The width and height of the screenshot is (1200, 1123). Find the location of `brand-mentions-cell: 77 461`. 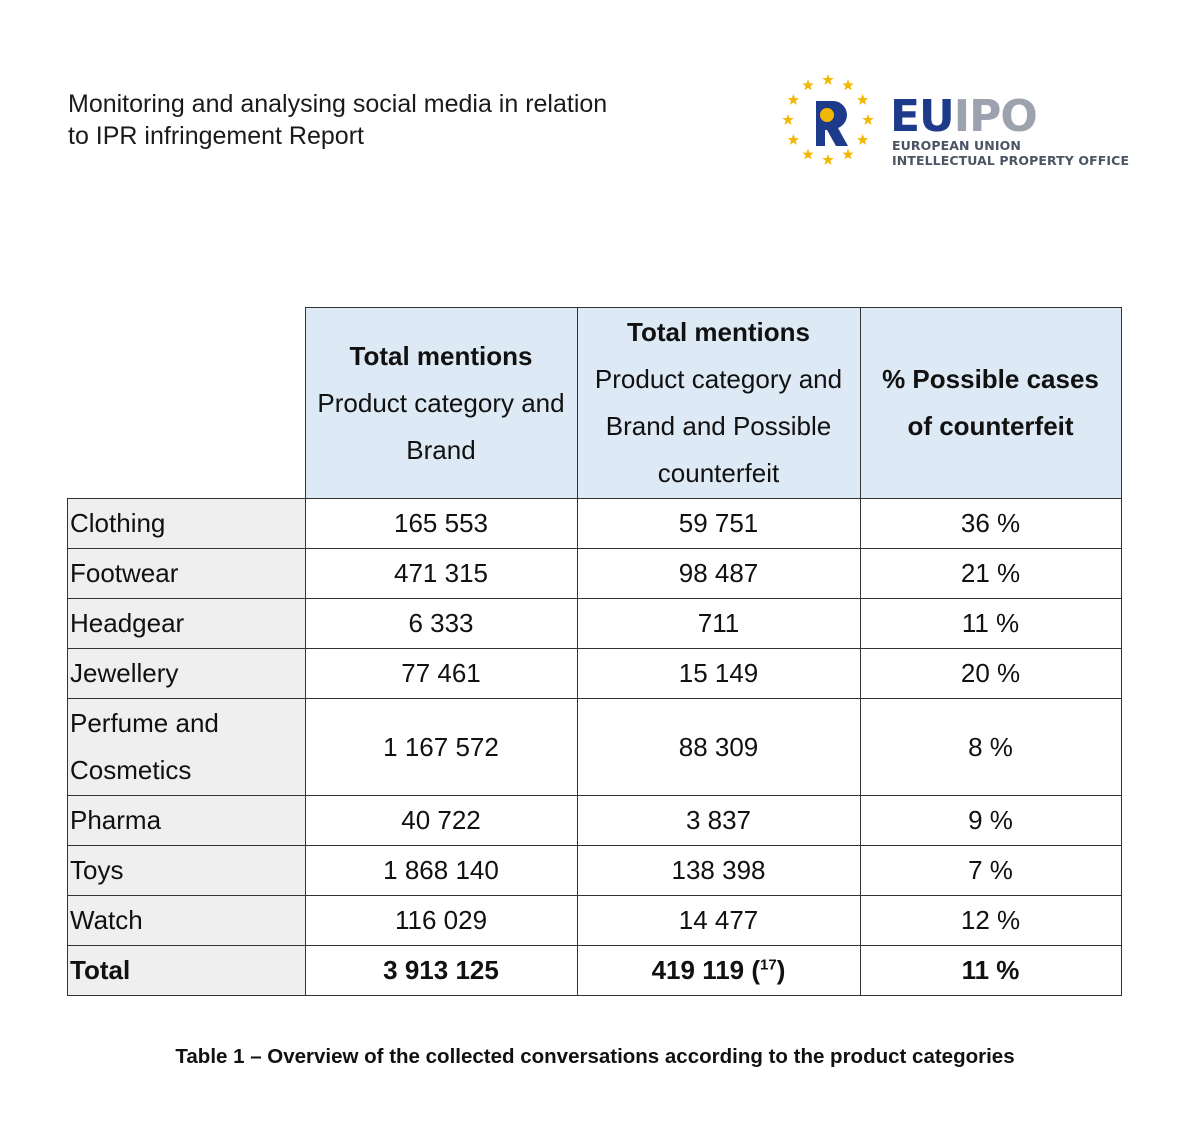

brand-mentions-cell: 77 461 is located at coordinates (441, 673).